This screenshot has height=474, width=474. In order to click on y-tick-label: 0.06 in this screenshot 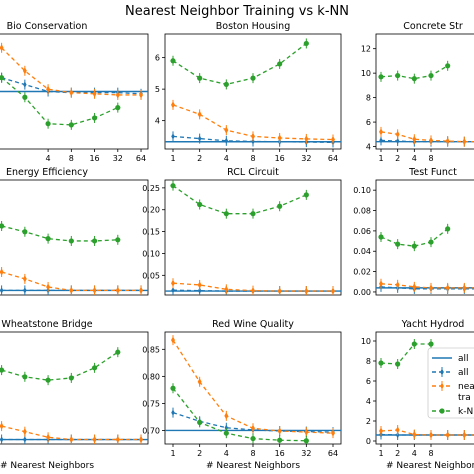, I will do `click(362, 231)`.